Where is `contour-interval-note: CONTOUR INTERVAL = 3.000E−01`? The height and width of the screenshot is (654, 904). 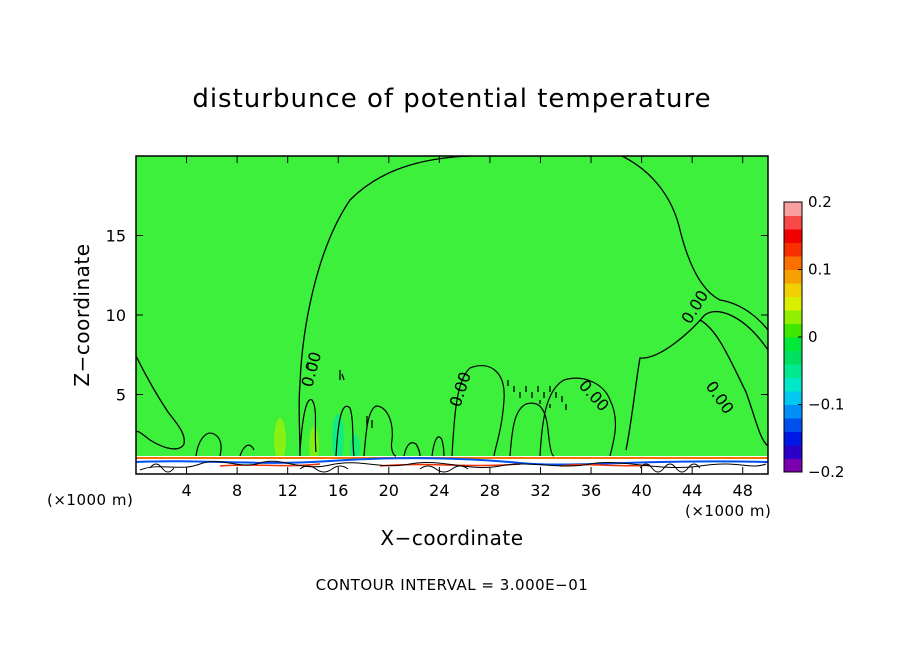
contour-interval-note: CONTOUR INTERVAL = 3.000E−01 is located at coordinates (452, 585).